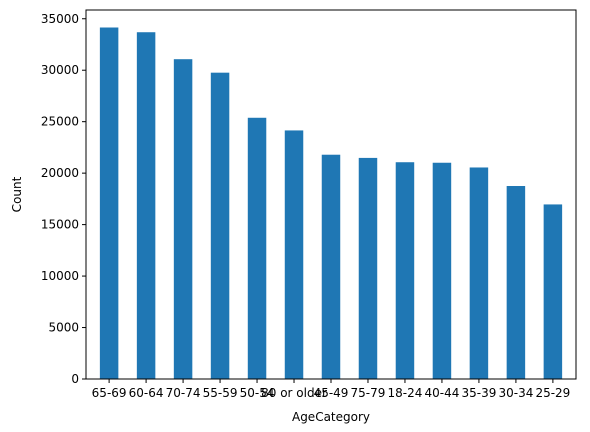 This screenshot has height=432, width=590. I want to click on y-tick-label: 30000, so click(60, 70).